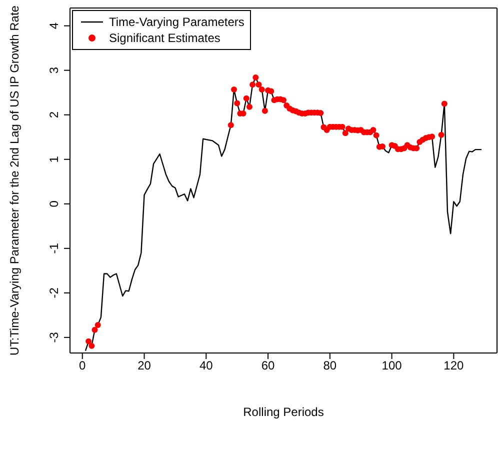 This screenshot has width=498, height=466. I want to click on x-tick-label: 100, so click(392, 365).